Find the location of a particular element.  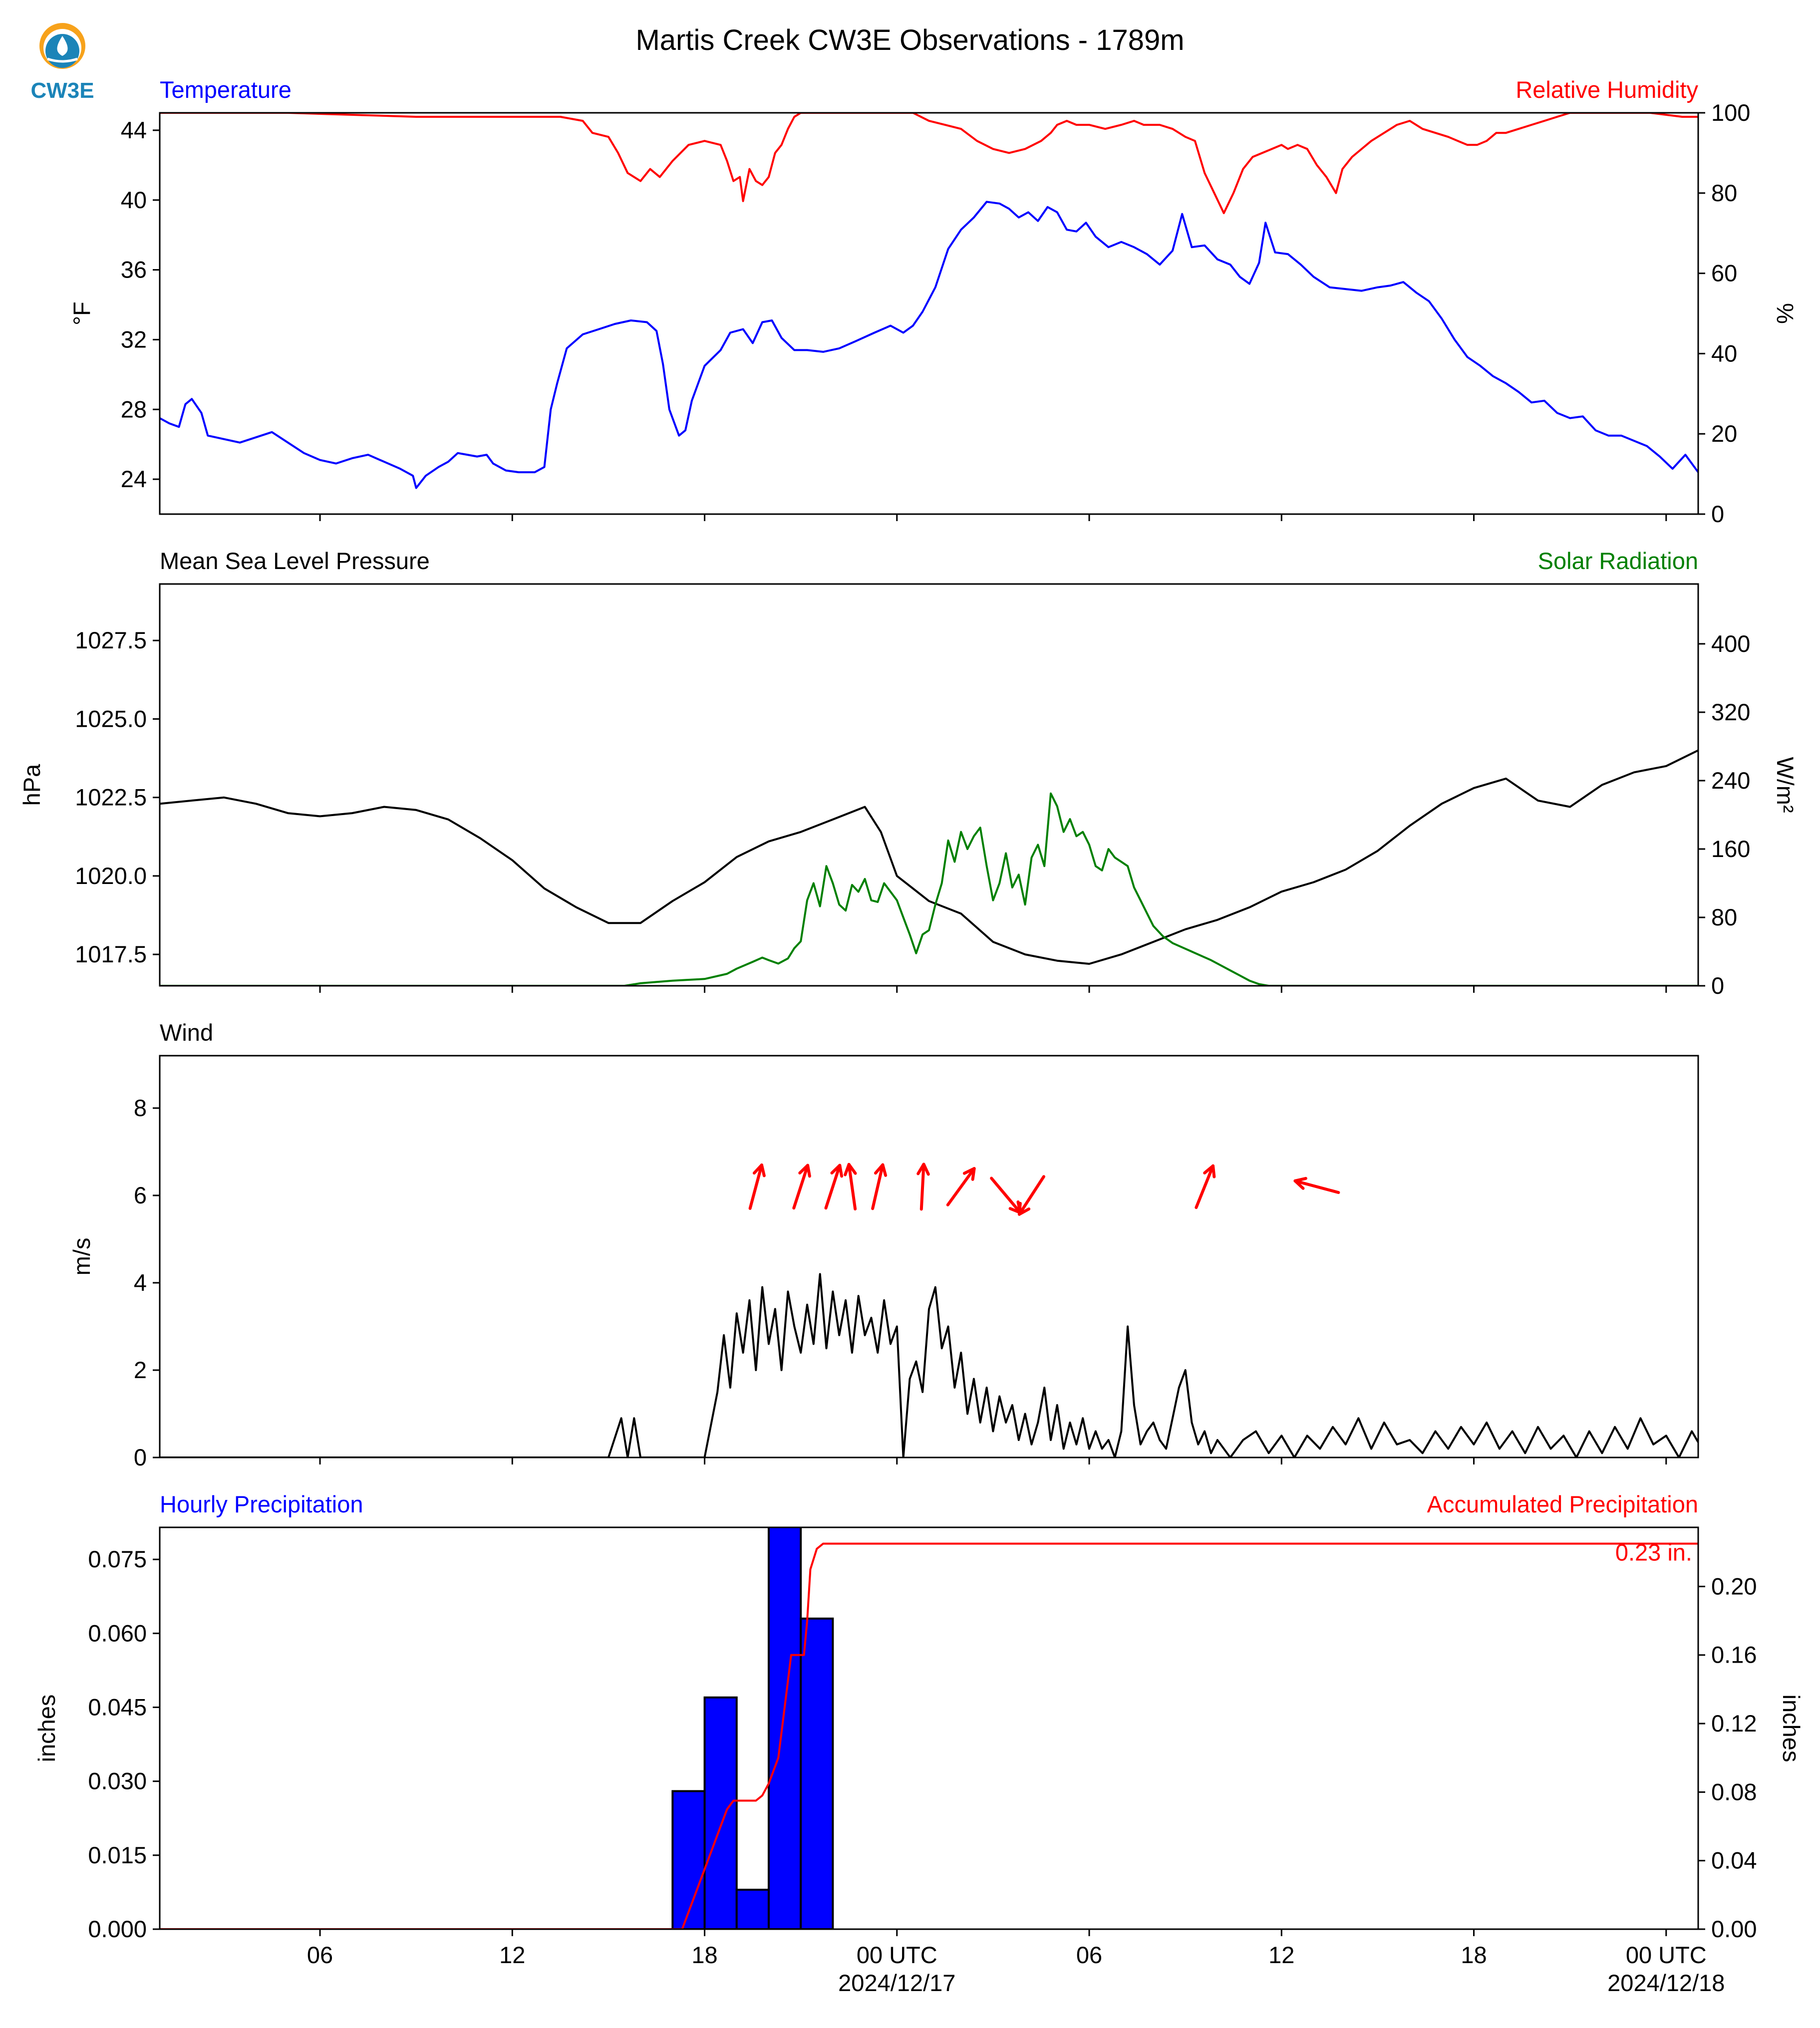

y2-tick-label: 160 is located at coordinates (1730, 849).